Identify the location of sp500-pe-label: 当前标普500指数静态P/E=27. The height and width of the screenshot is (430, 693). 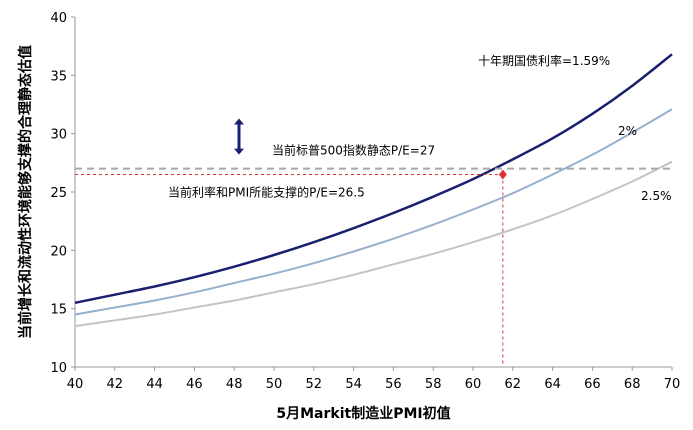
(353, 150).